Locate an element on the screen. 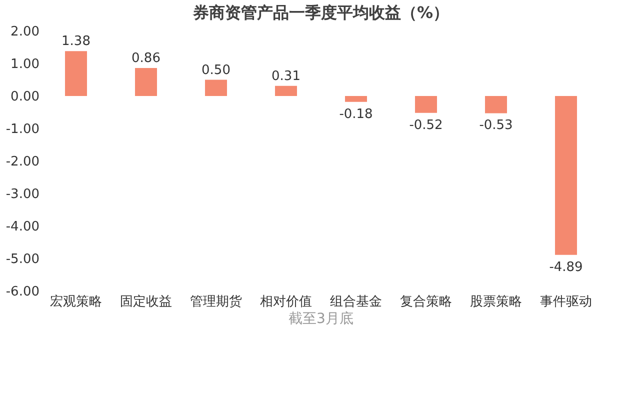  y-tick-label: -1.00 is located at coordinates (23, 129).